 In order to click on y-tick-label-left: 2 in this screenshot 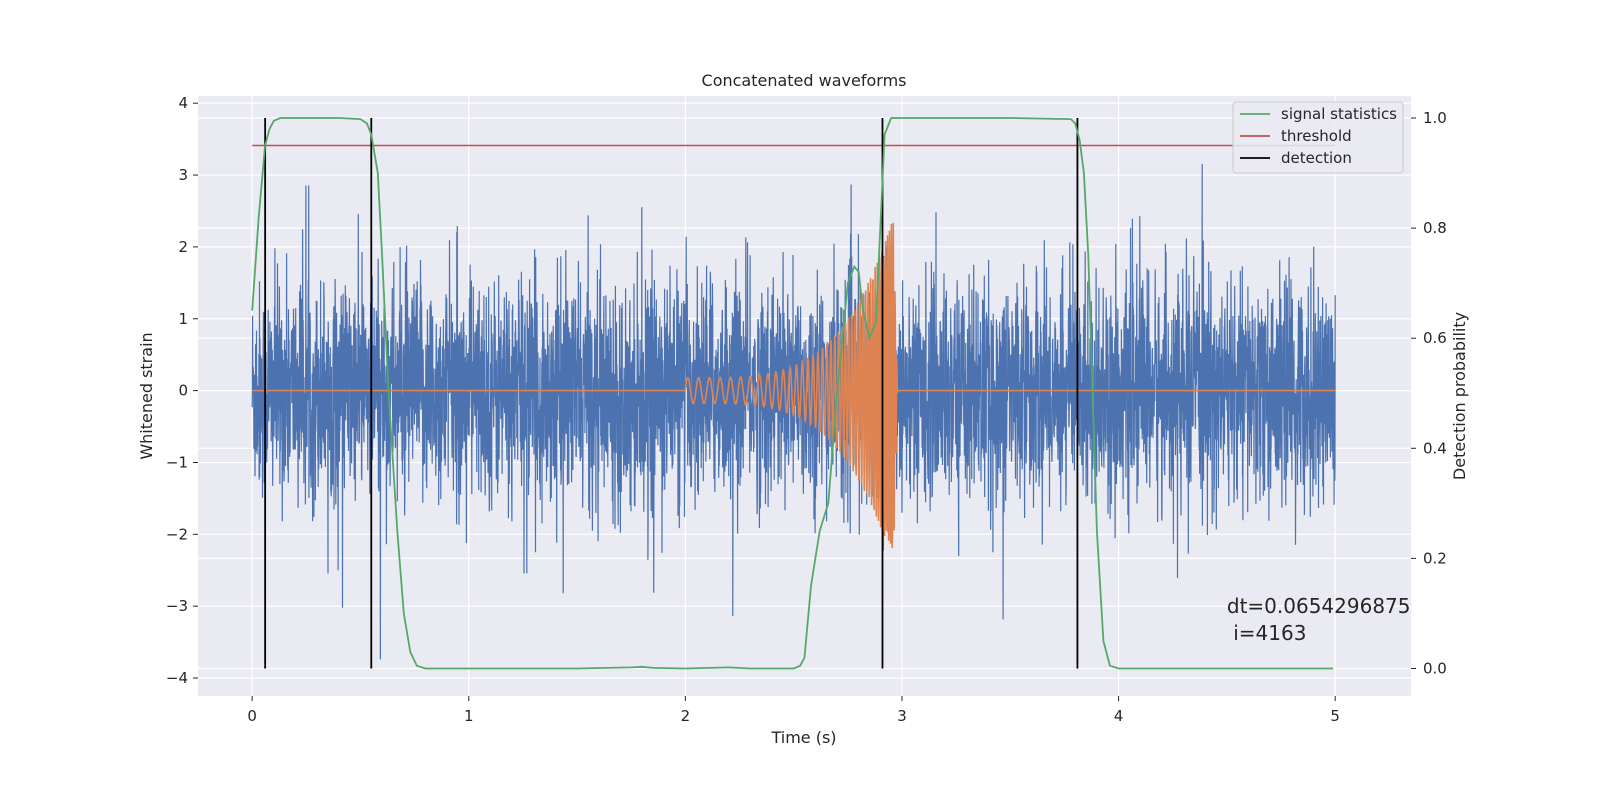, I will do `click(183, 247)`.